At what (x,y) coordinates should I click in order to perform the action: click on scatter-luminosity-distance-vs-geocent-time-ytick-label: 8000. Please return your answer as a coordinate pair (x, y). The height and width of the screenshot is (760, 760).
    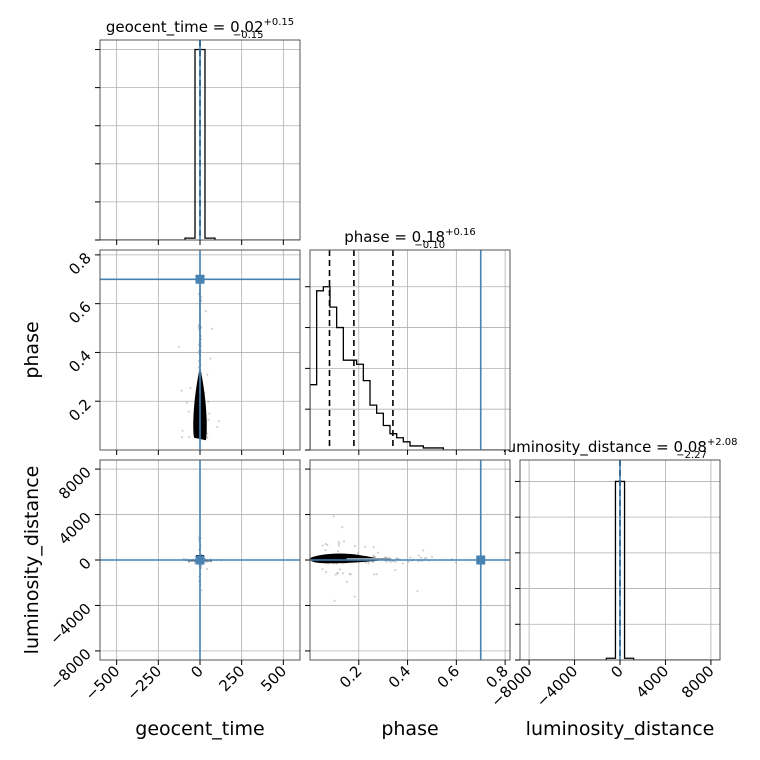
    Looking at the image, I should click on (75, 483).